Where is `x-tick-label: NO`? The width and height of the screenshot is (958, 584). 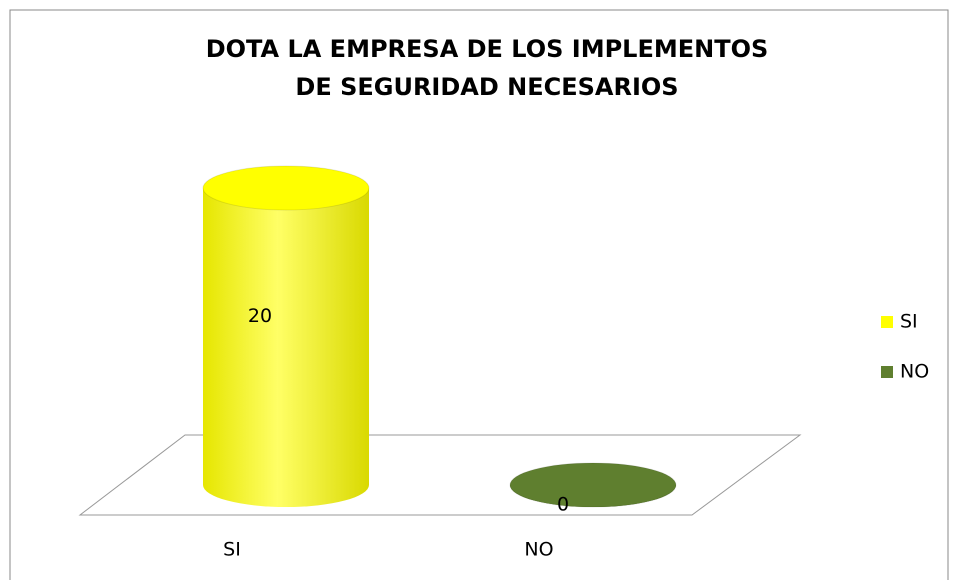
x-tick-label: NO is located at coordinates (538, 550).